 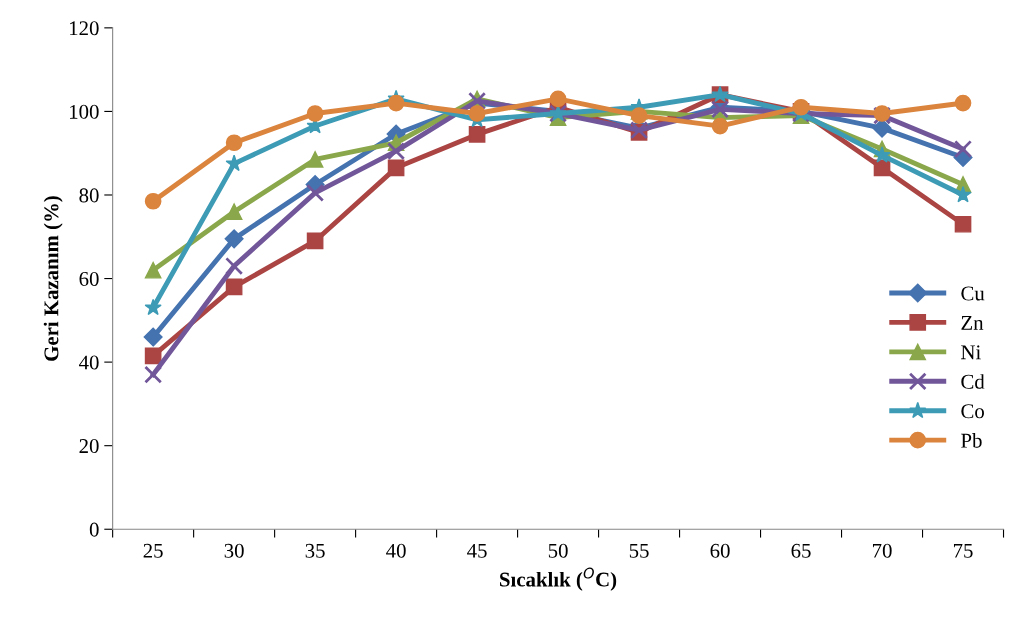 I want to click on x-tick-label: 35, so click(x=315, y=550).